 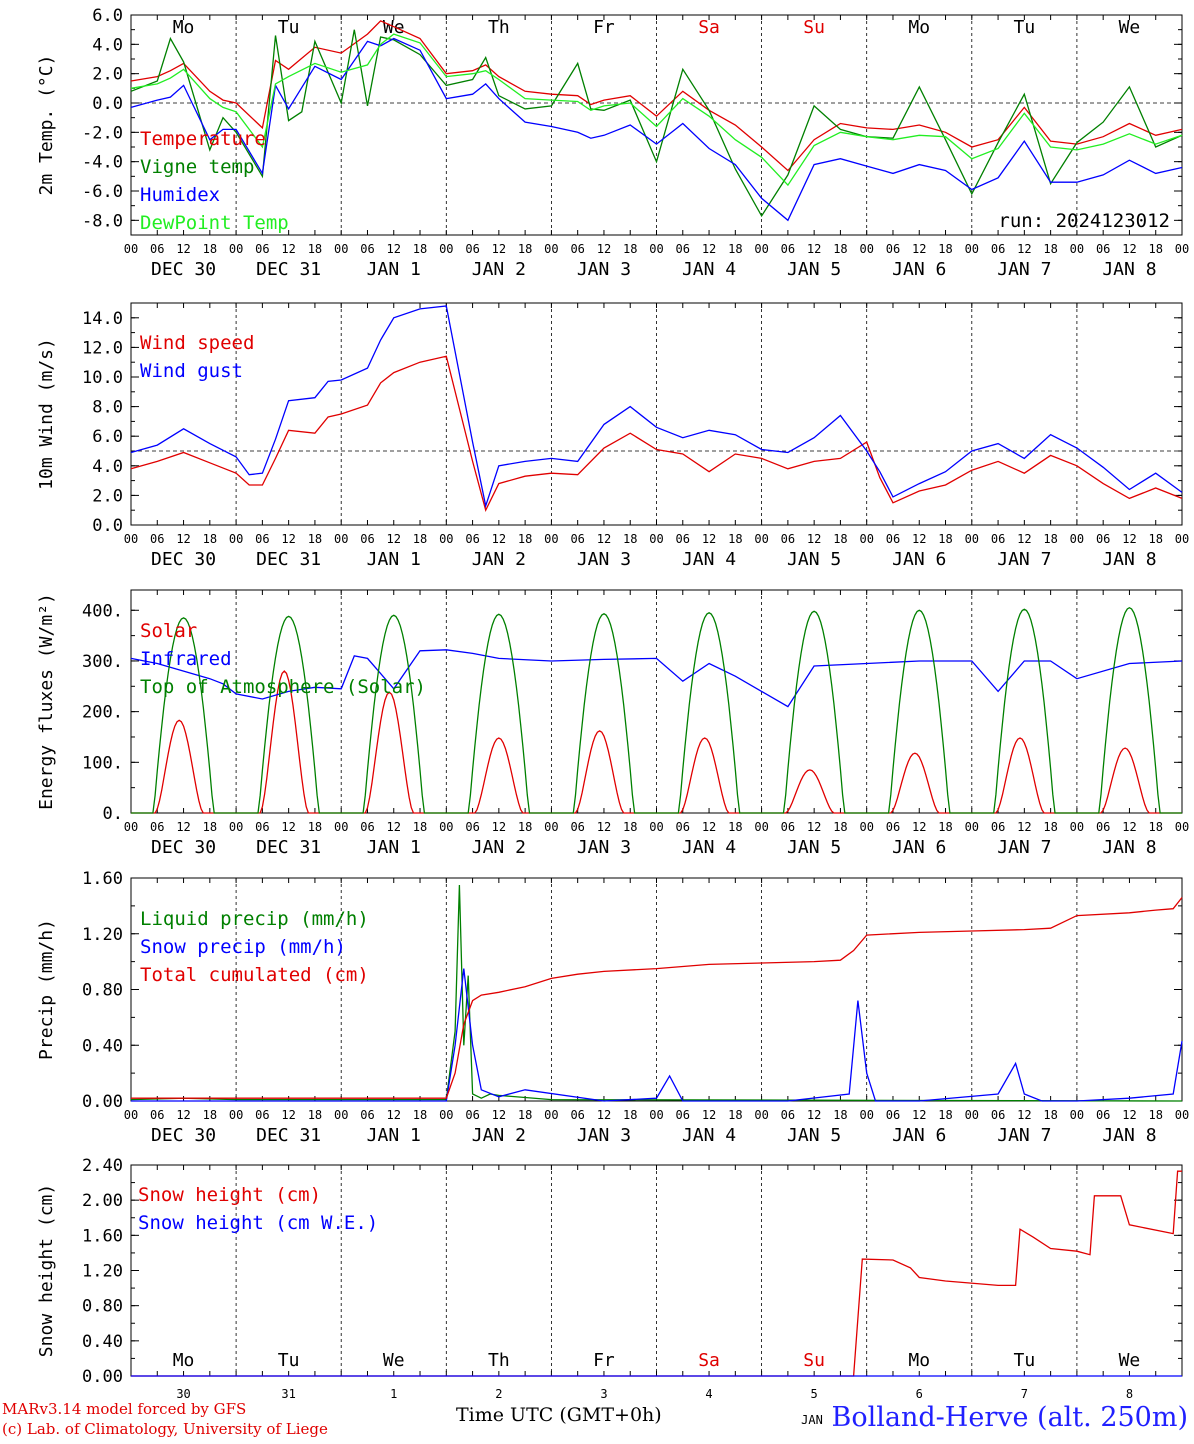 What do you see at coordinates (656, 129) in the screenshot?
I see `series-line-humidex` at bounding box center [656, 129].